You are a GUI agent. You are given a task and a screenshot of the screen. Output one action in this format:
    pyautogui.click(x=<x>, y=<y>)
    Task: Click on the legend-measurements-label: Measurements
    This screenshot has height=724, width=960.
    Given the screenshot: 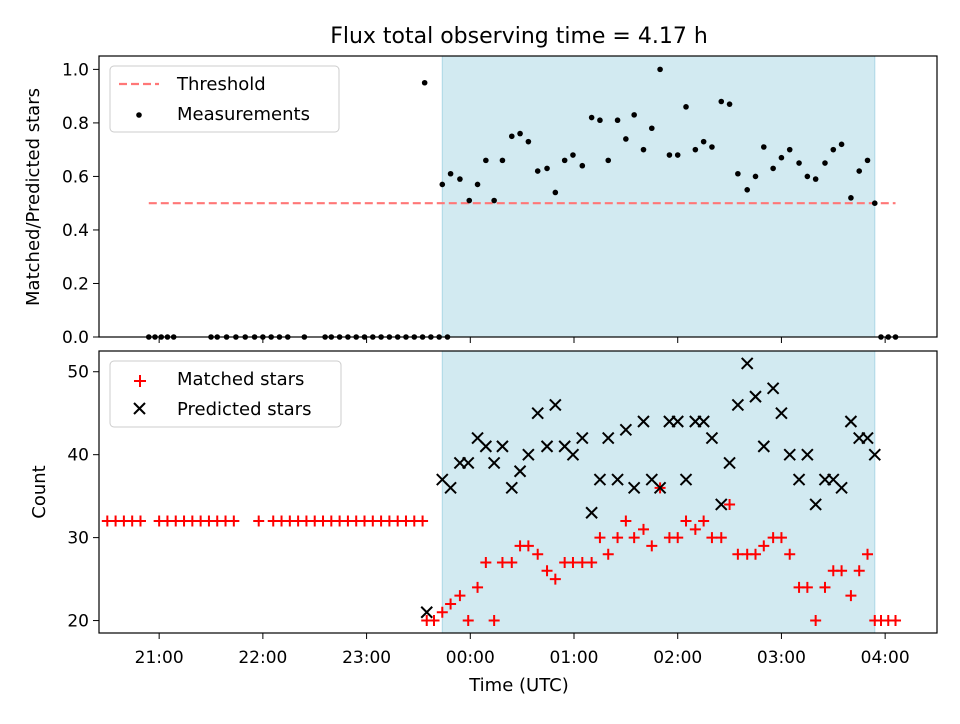 What is the action you would take?
    pyautogui.click(x=243, y=114)
    